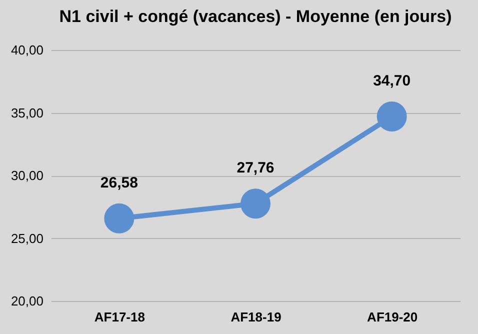  I want to click on y-tick-label: 25,00, so click(27, 238).